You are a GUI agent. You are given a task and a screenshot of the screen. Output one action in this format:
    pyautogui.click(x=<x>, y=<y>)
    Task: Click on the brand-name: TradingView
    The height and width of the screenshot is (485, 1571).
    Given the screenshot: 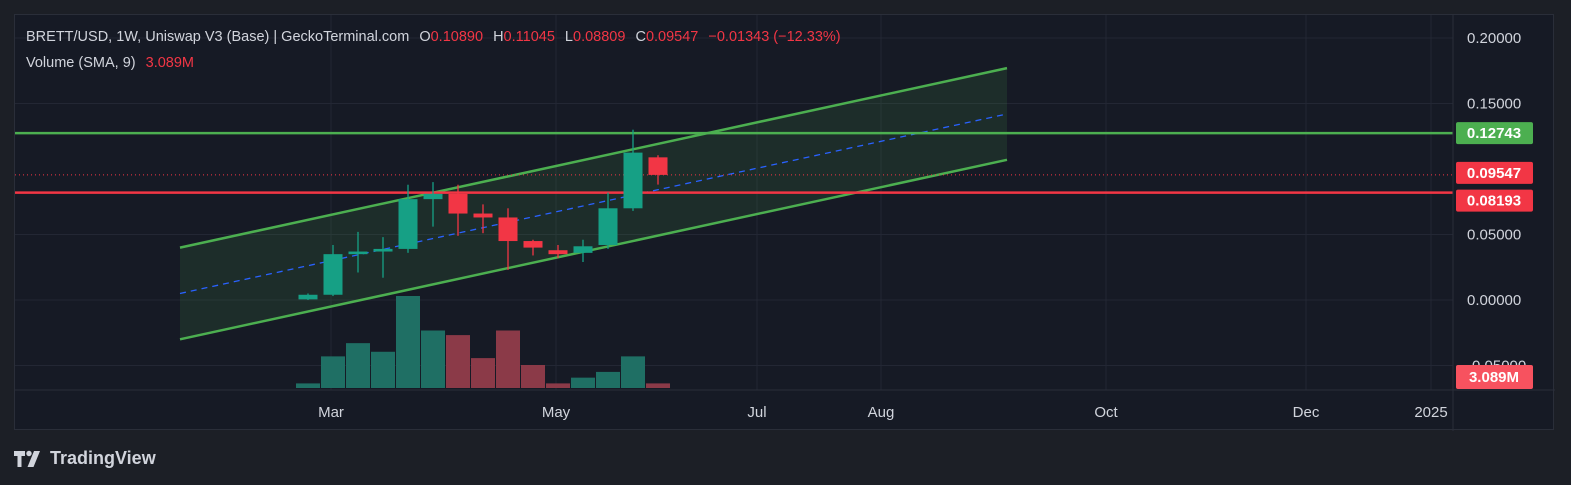 What is the action you would take?
    pyautogui.click(x=103, y=458)
    